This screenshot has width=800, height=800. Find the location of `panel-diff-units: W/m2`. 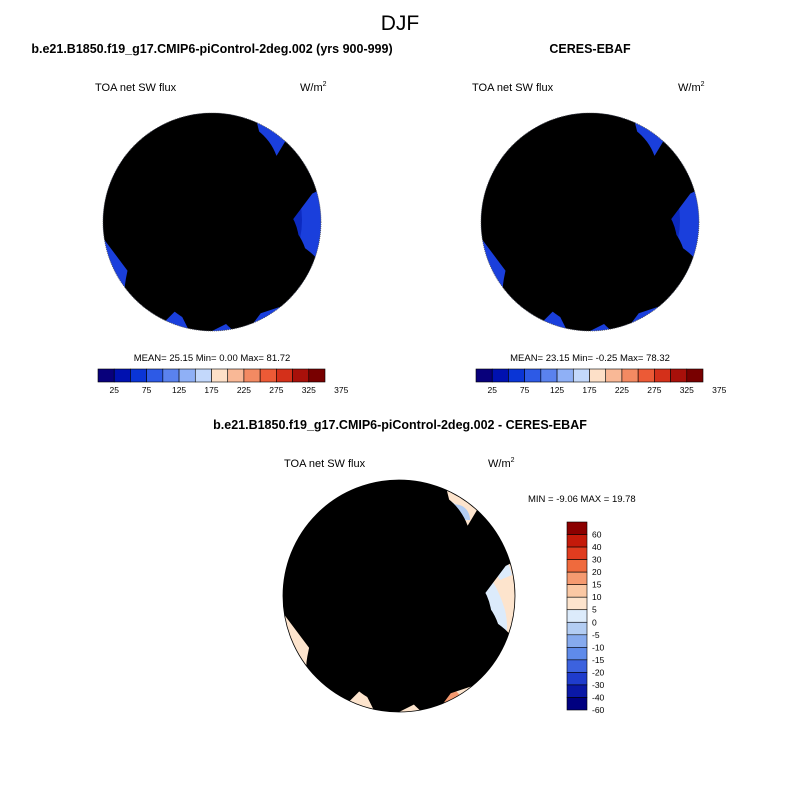

panel-diff-units: W/m2 is located at coordinates (501, 463).